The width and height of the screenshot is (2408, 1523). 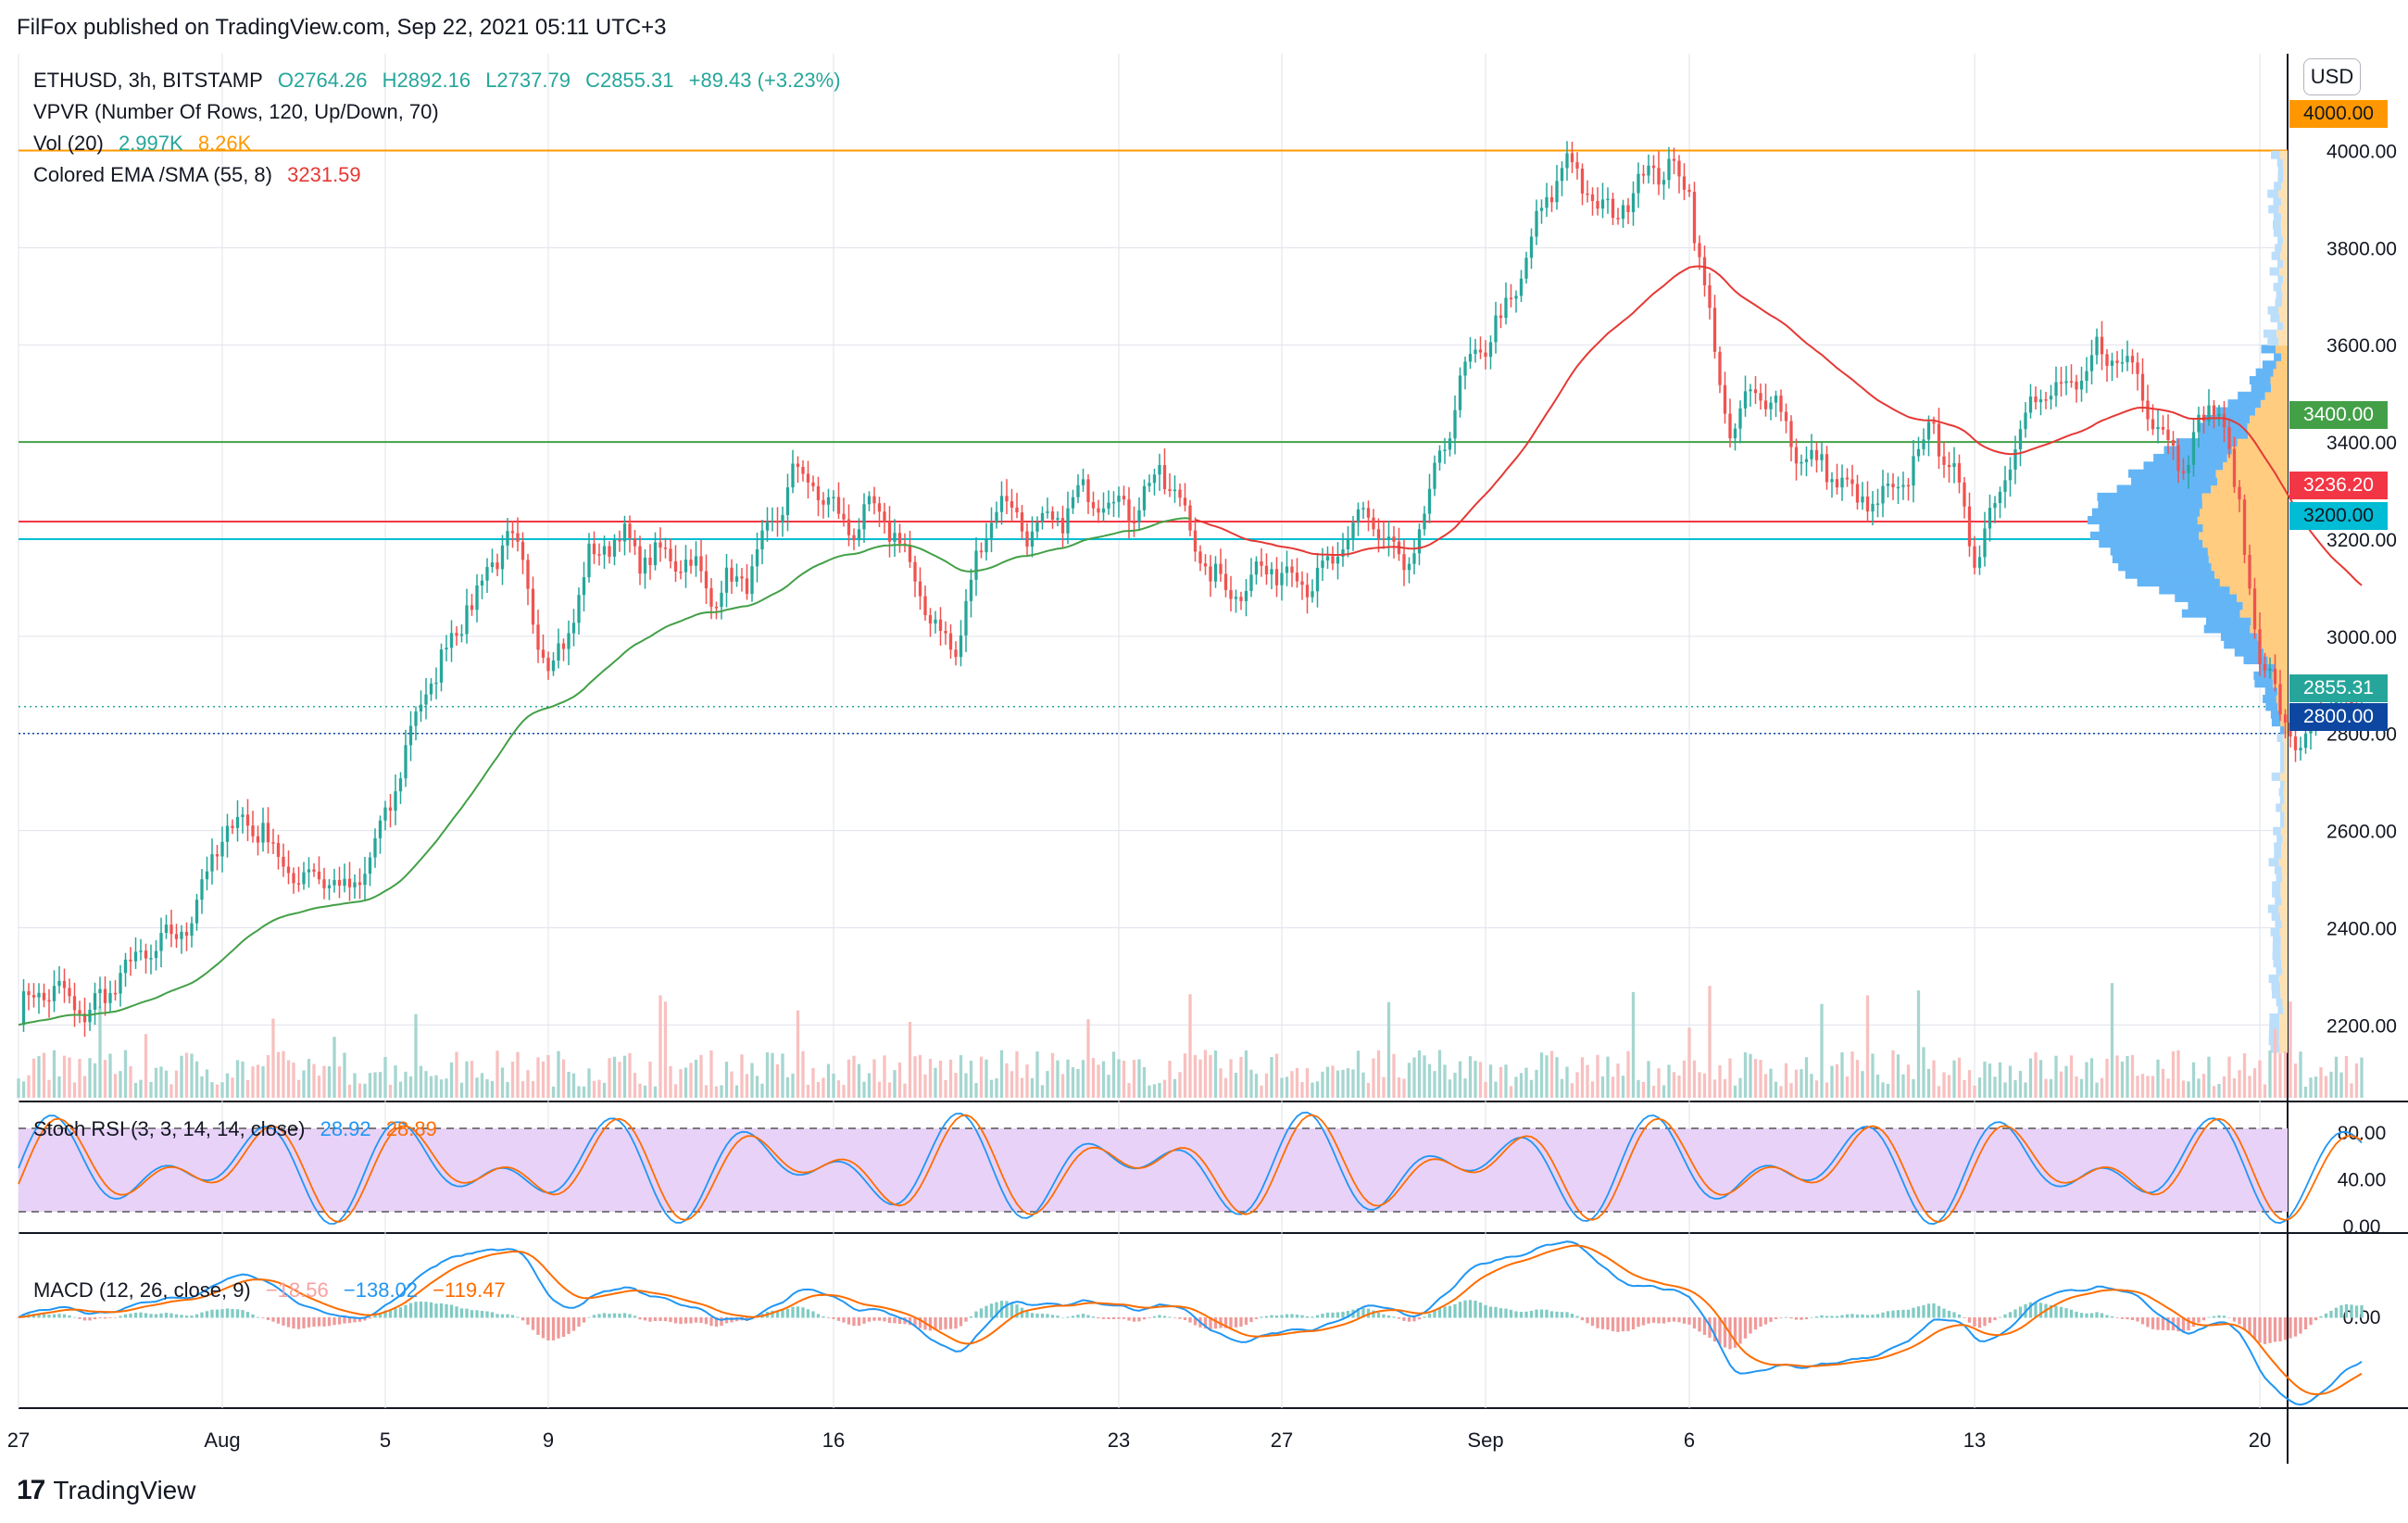 I want to click on price-tick-label: 4000.00, so click(x=2362, y=151).